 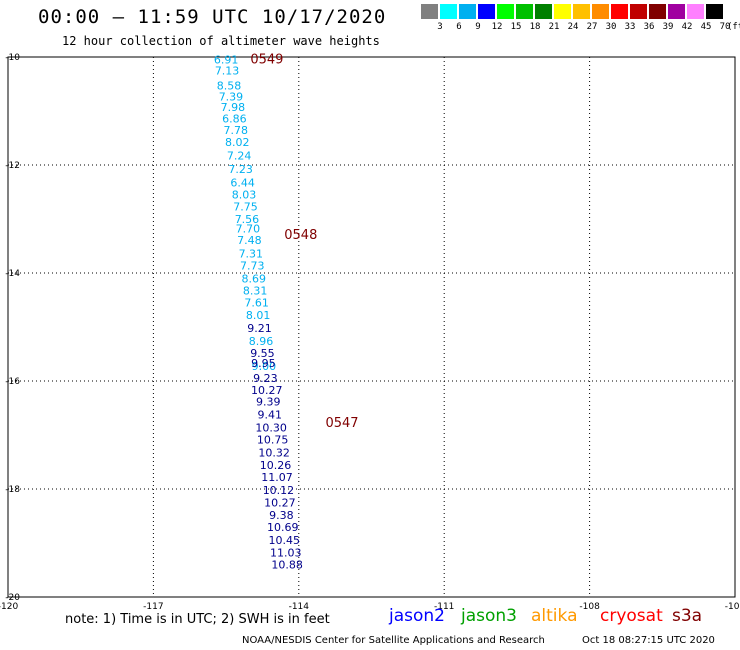 What do you see at coordinates (12, 490) in the screenshot?
I see `y-tick-label: -18` at bounding box center [12, 490].